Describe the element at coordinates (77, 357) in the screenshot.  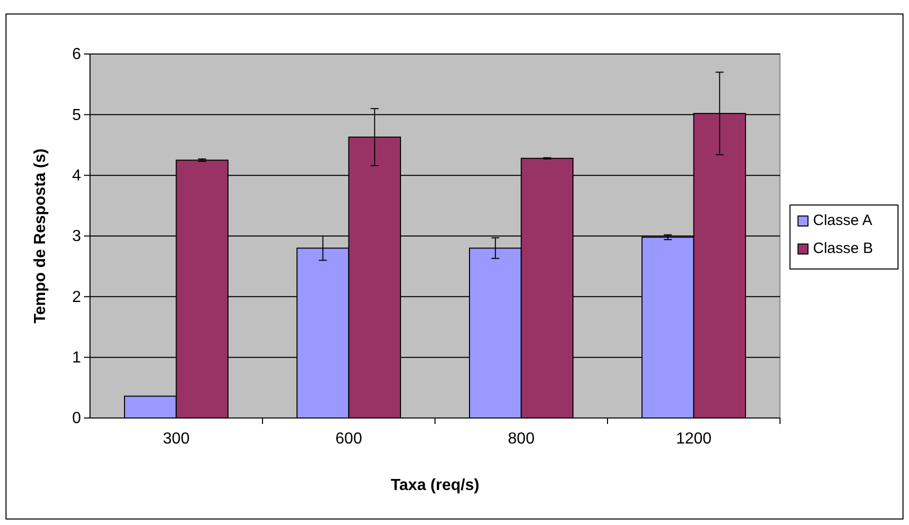
I see `y-tick-label: 1` at that location.